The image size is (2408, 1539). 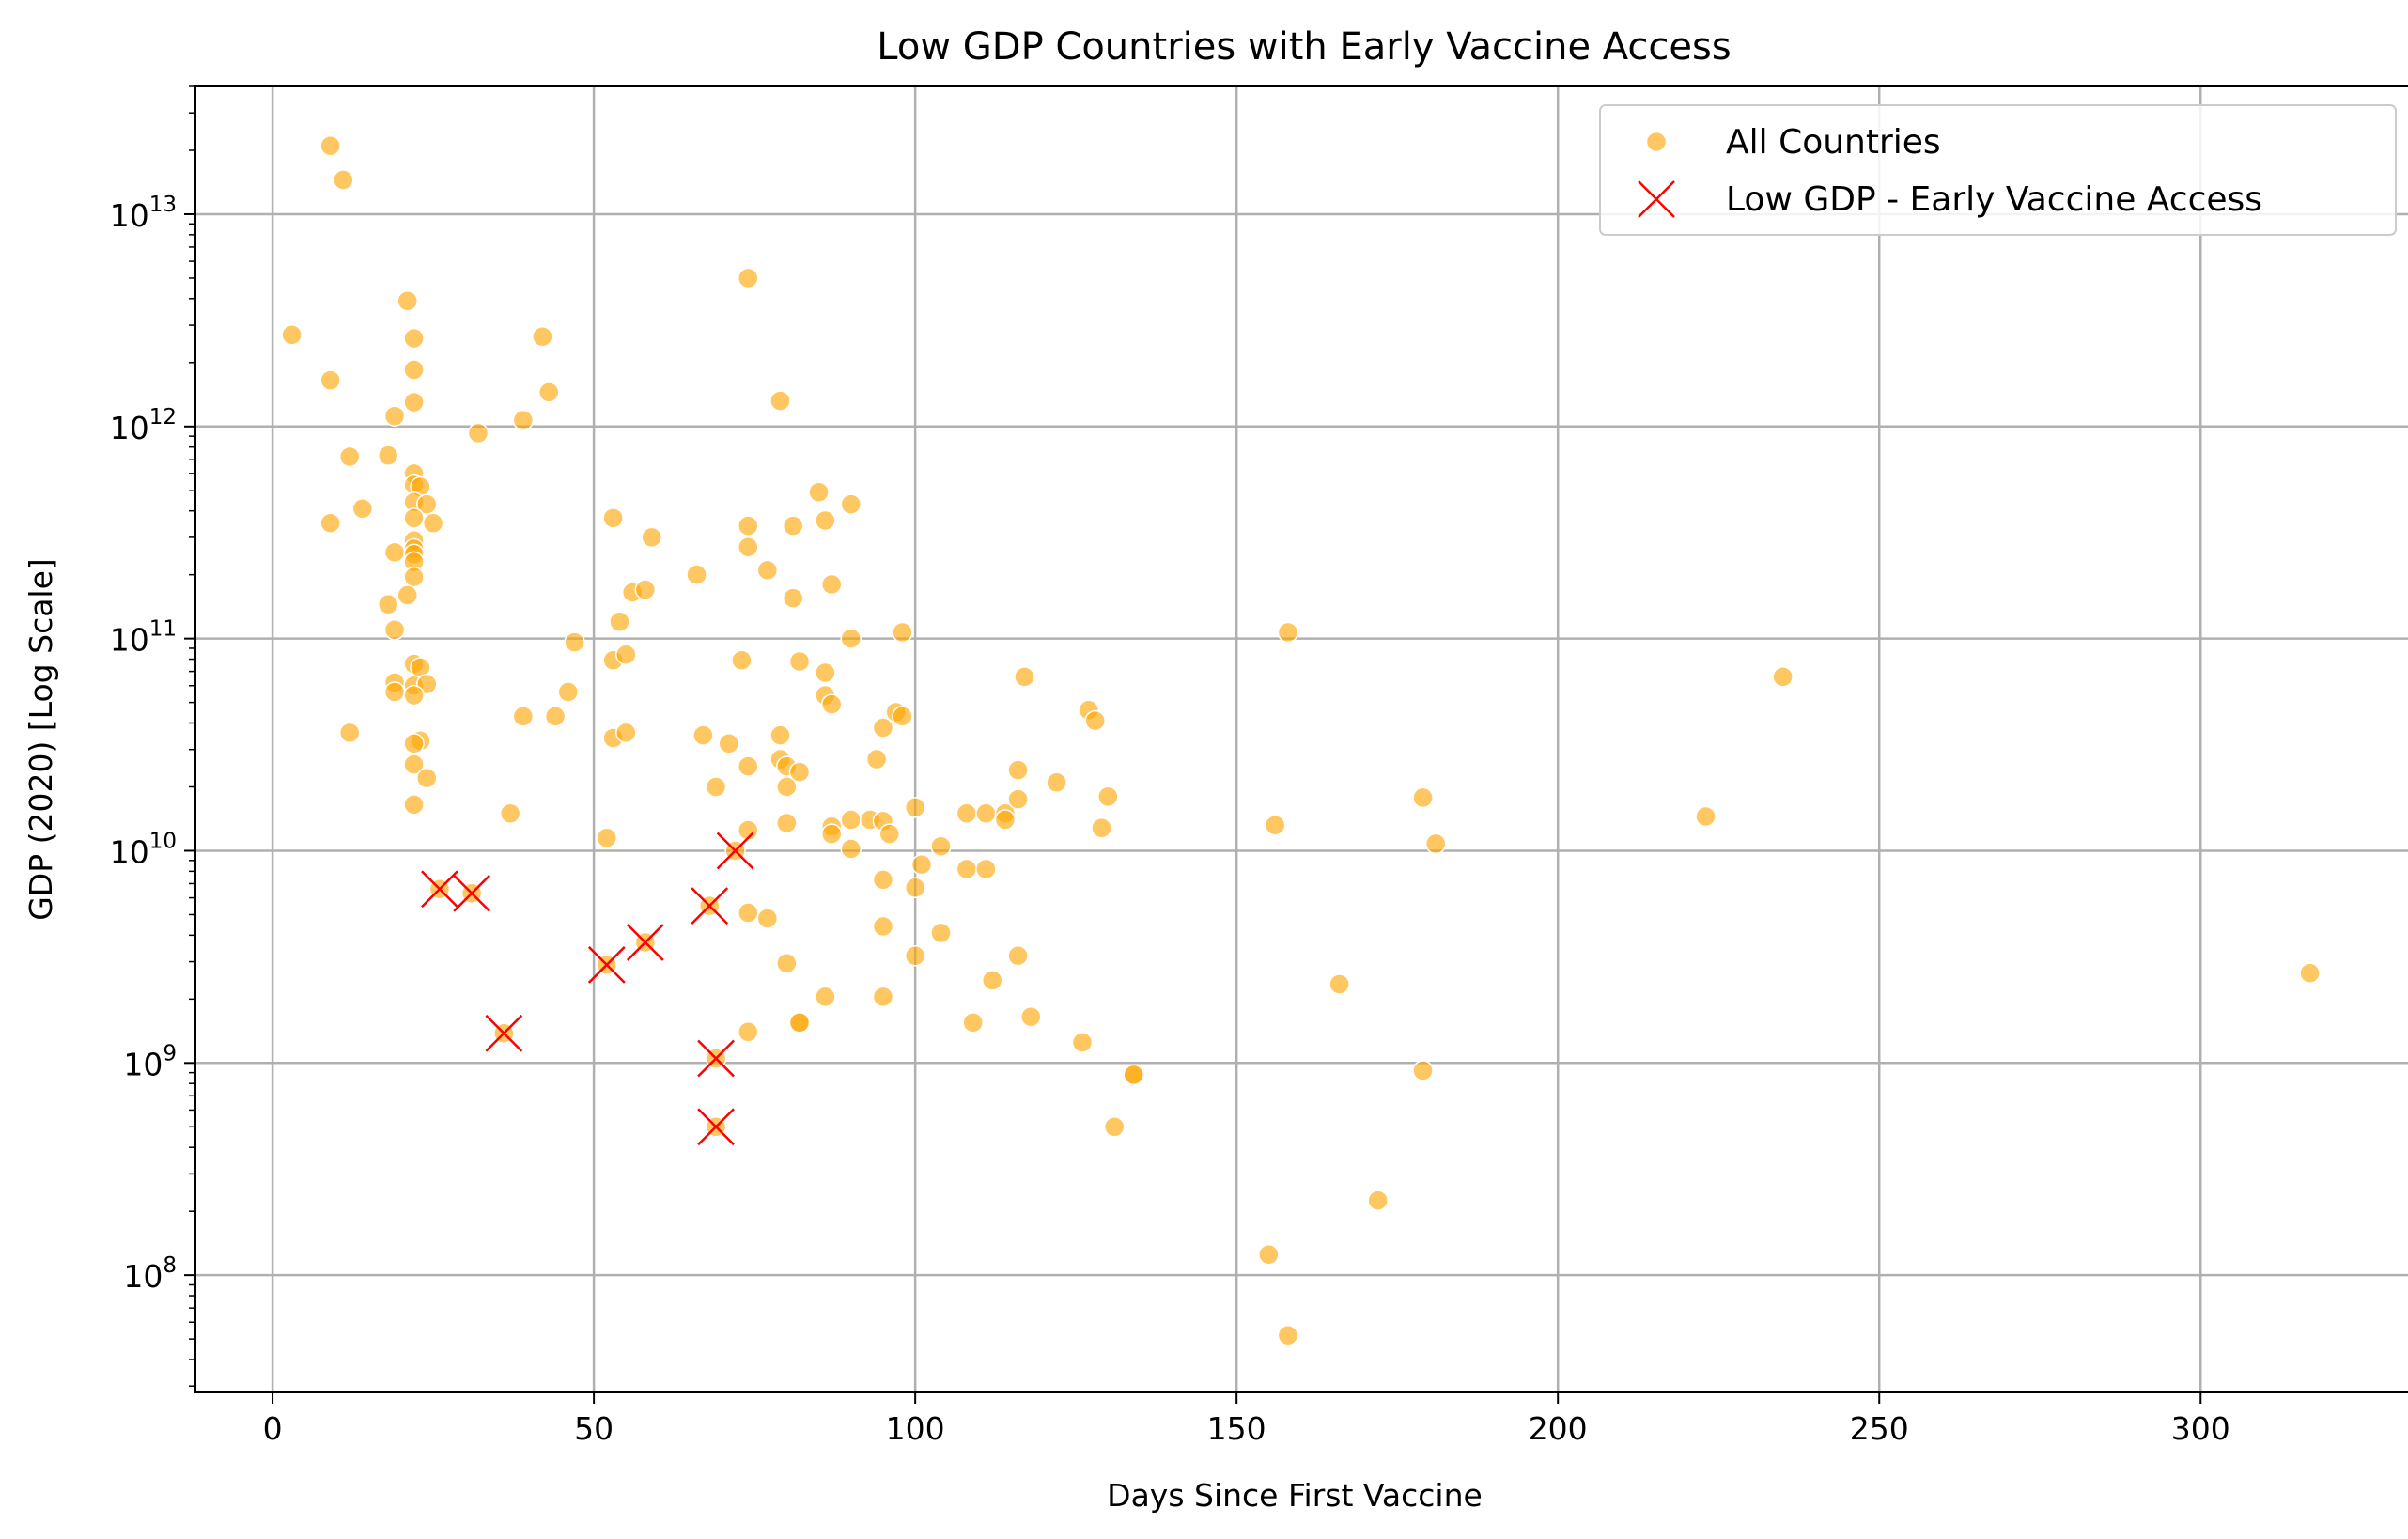 What do you see at coordinates (273, 1428) in the screenshot?
I see `x-tick-label: 0` at bounding box center [273, 1428].